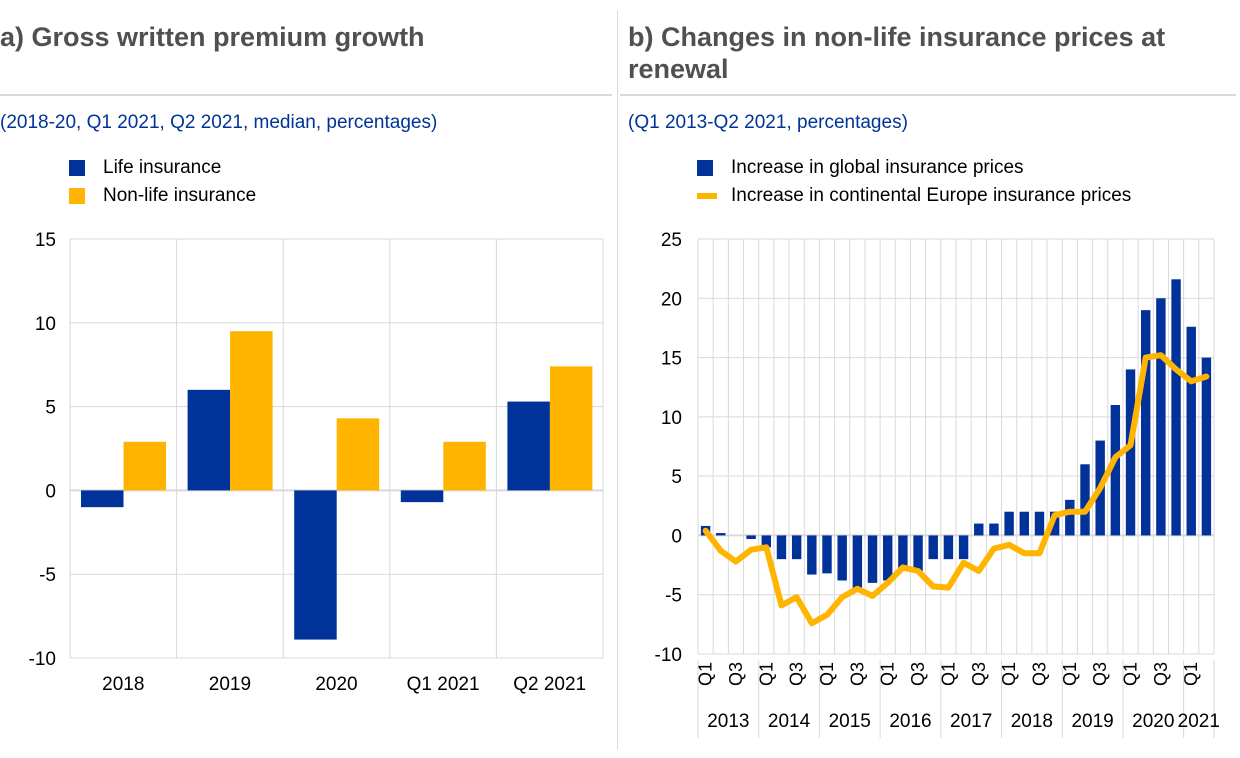  What do you see at coordinates (728, 721) in the screenshot?
I see `year-label: 2013` at bounding box center [728, 721].